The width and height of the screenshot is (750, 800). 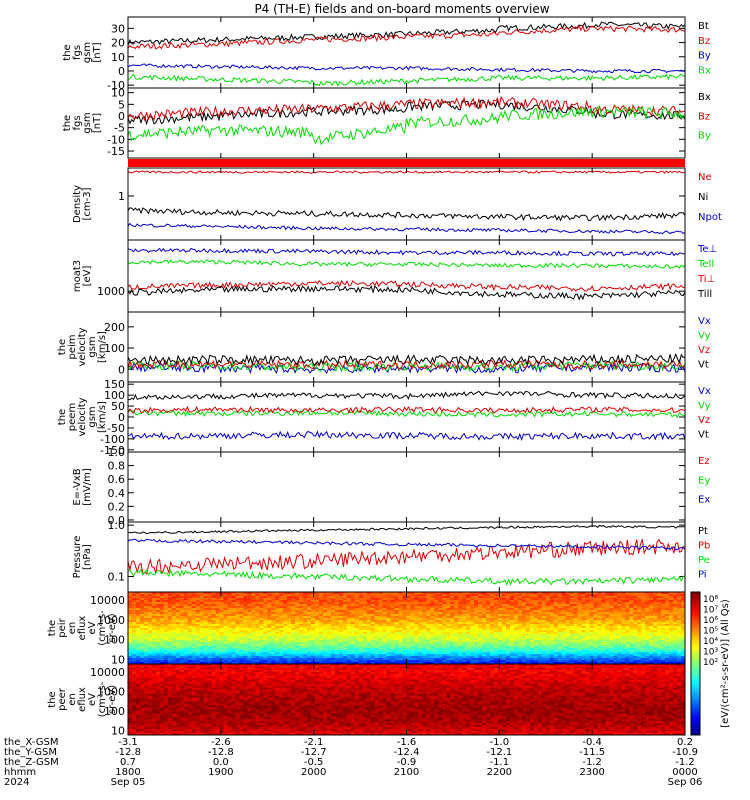 What do you see at coordinates (87, 203) in the screenshot?
I see `ylabel-density-1: [cm-3]` at bounding box center [87, 203].